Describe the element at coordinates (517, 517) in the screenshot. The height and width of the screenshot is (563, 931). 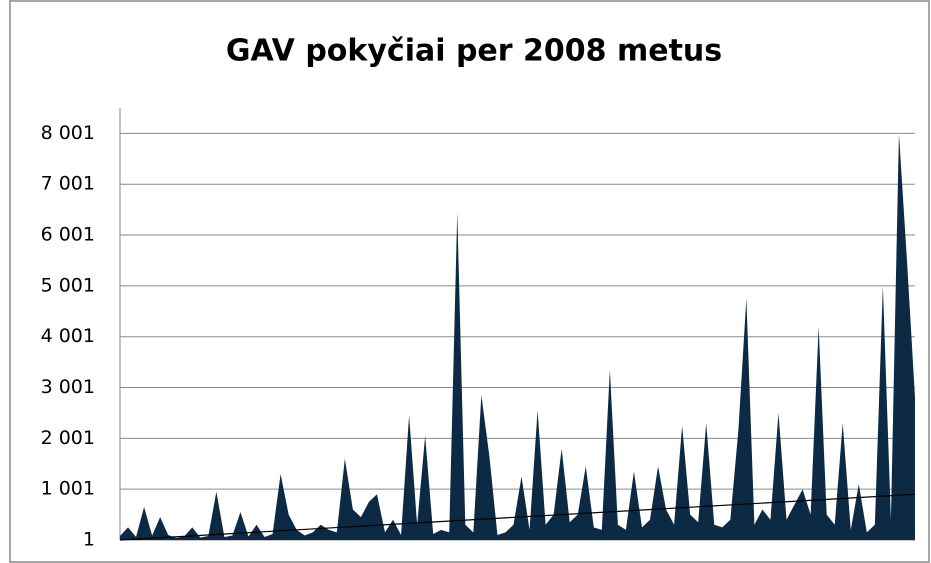
I see `trendline` at that location.